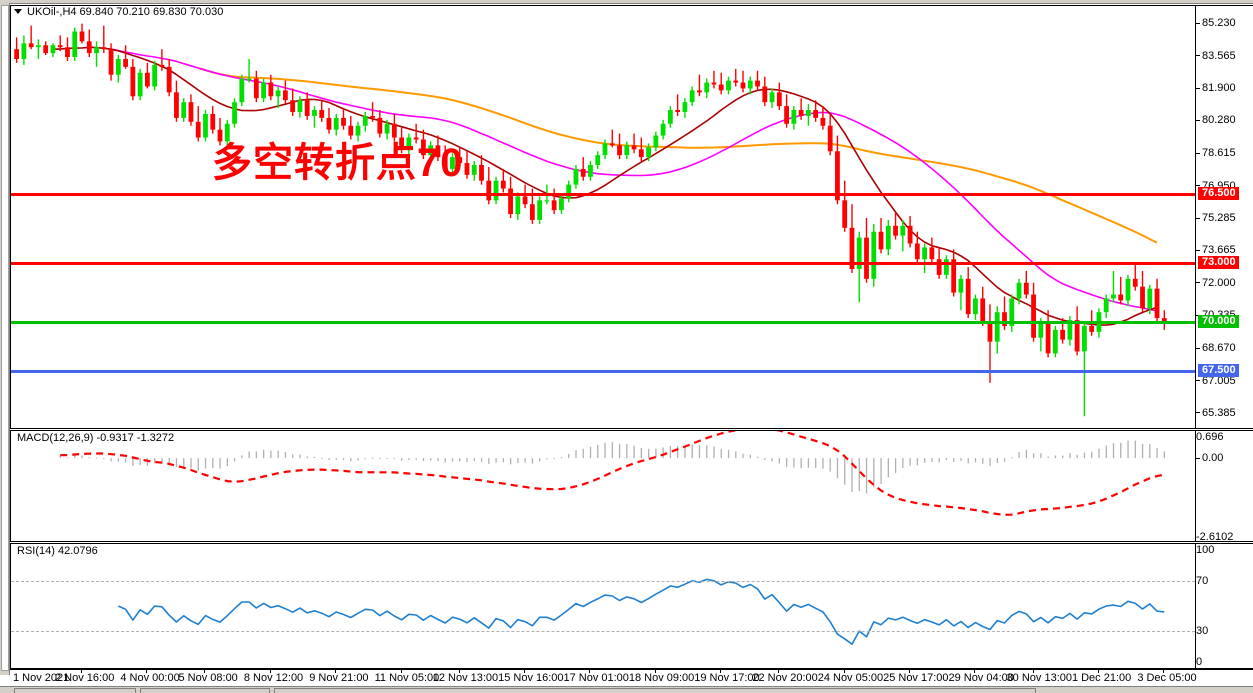  Describe the element at coordinates (1202, 581) in the screenshot. I see `rsi-tick: 70` at that location.